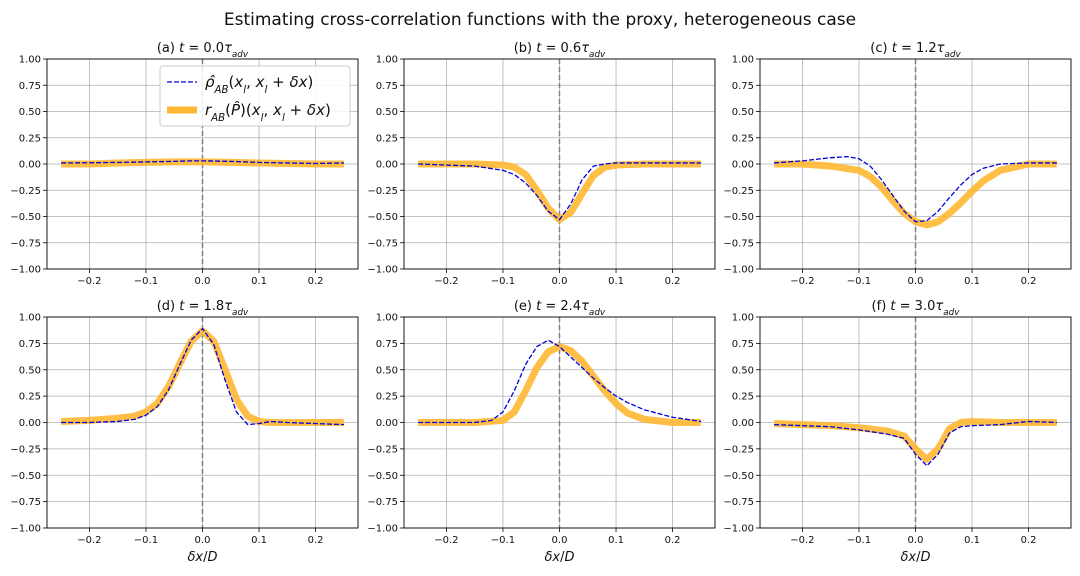 The width and height of the screenshot is (1080, 576). What do you see at coordinates (259, 84) in the screenshot?
I see `legend-estimate-label: ρ̂AB(xl, xl + δx)` at bounding box center [259, 84].